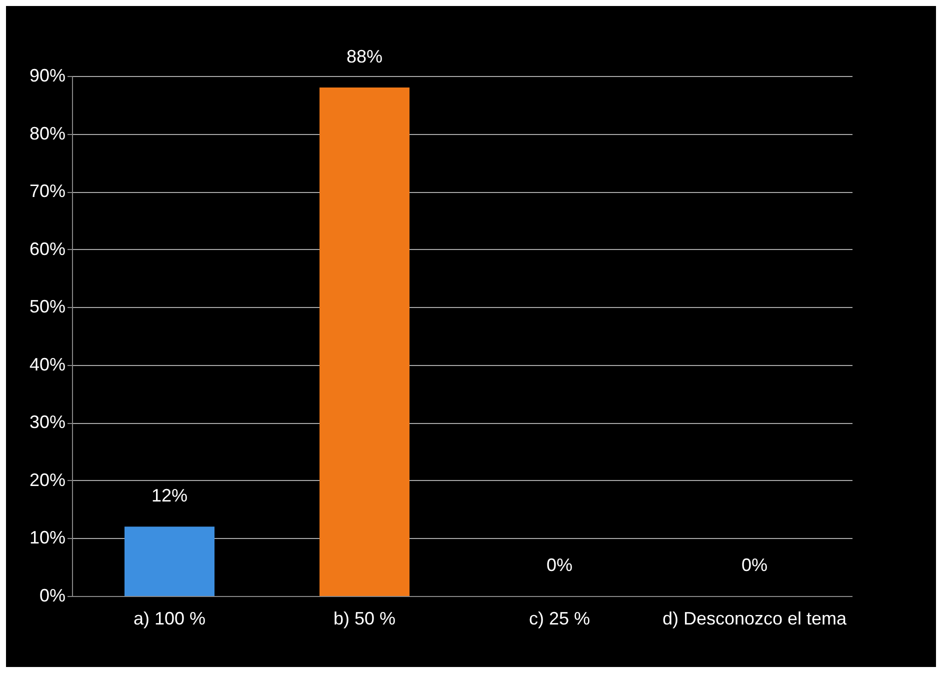  What do you see at coordinates (47, 248) in the screenshot?
I see `y-tick-label: 60%` at bounding box center [47, 248].